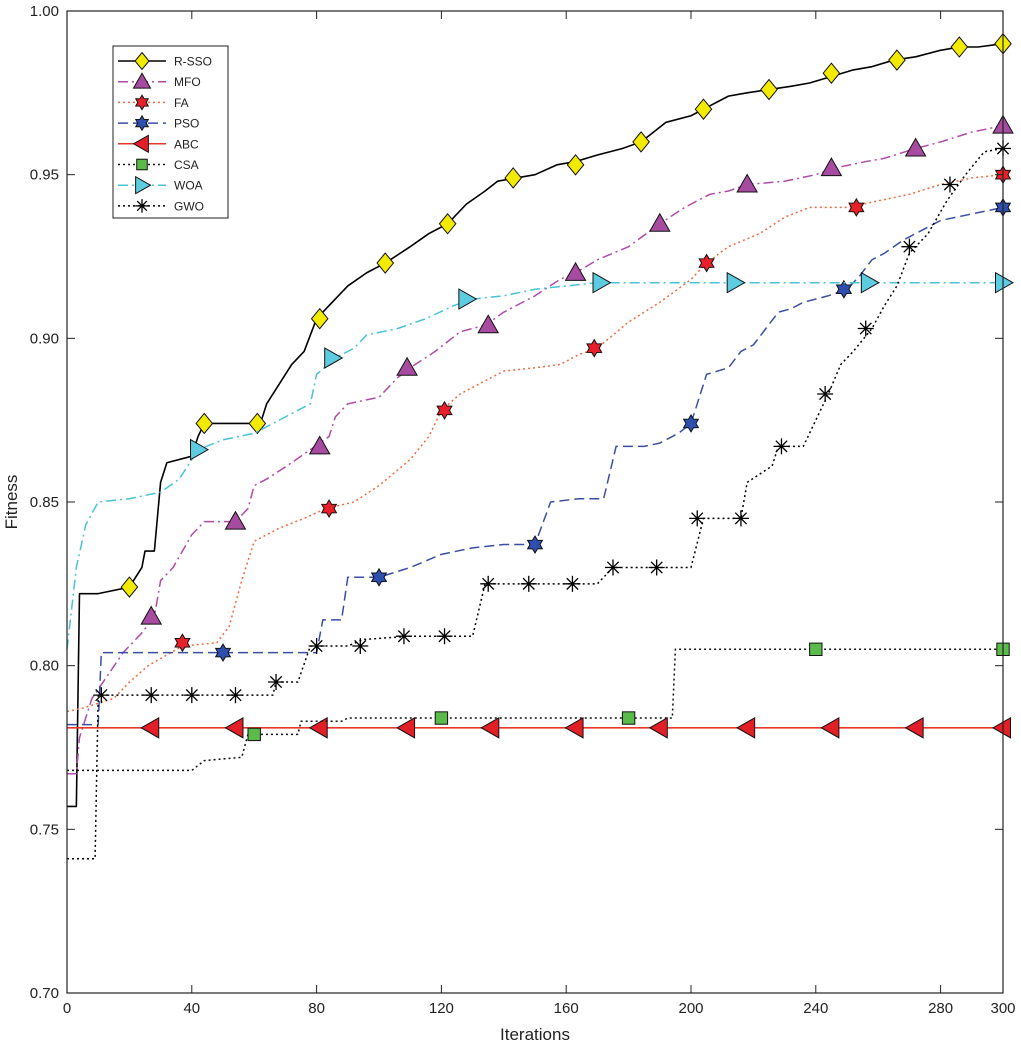  Describe the element at coordinates (187, 82) in the screenshot. I see `legend-label-mfo: MFO` at that location.